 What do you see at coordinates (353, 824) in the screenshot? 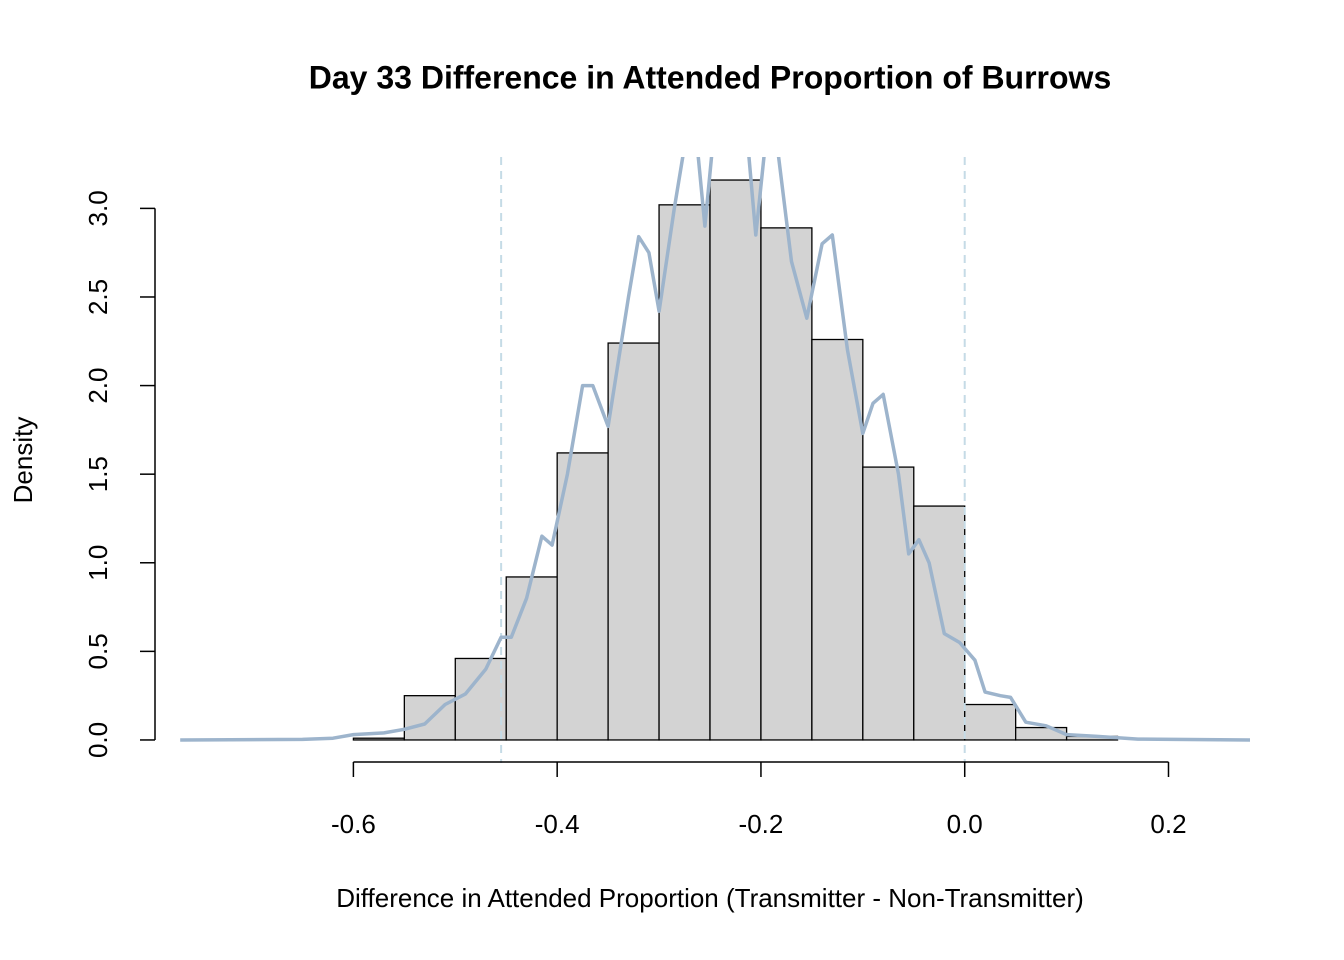
I see `x-tick-label: -0.6` at bounding box center [353, 824].